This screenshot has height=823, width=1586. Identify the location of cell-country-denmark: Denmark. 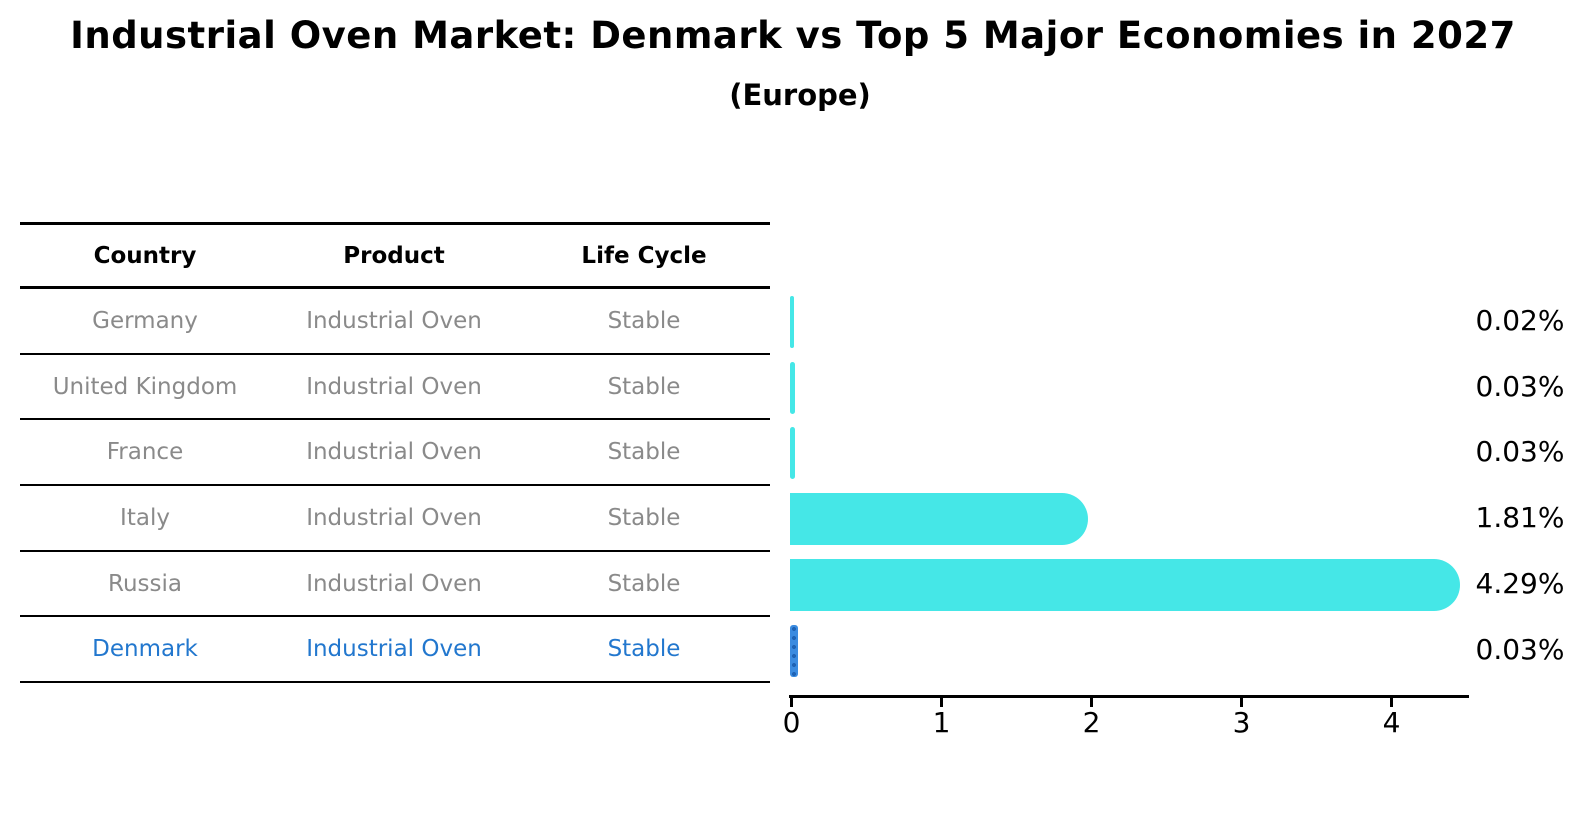
(145, 649).